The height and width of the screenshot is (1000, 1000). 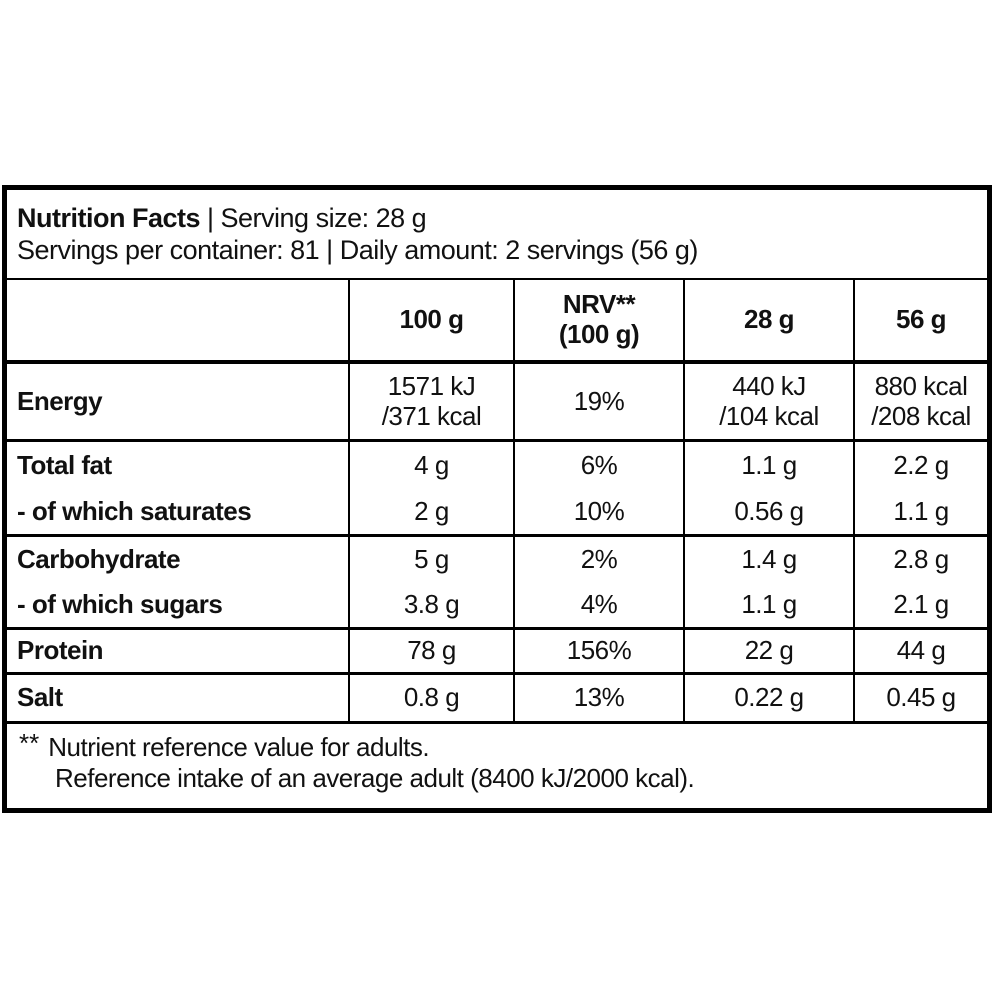 I want to click on carbohydrate-row: Carbohydrate 5 g 2% 1.4 g 2.8 g, so click(x=497, y=559).